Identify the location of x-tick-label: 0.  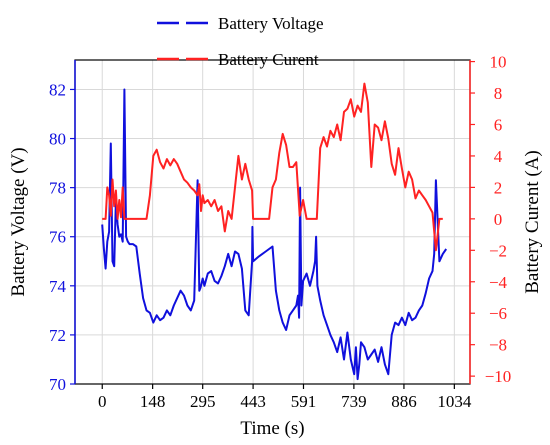
(102, 401).